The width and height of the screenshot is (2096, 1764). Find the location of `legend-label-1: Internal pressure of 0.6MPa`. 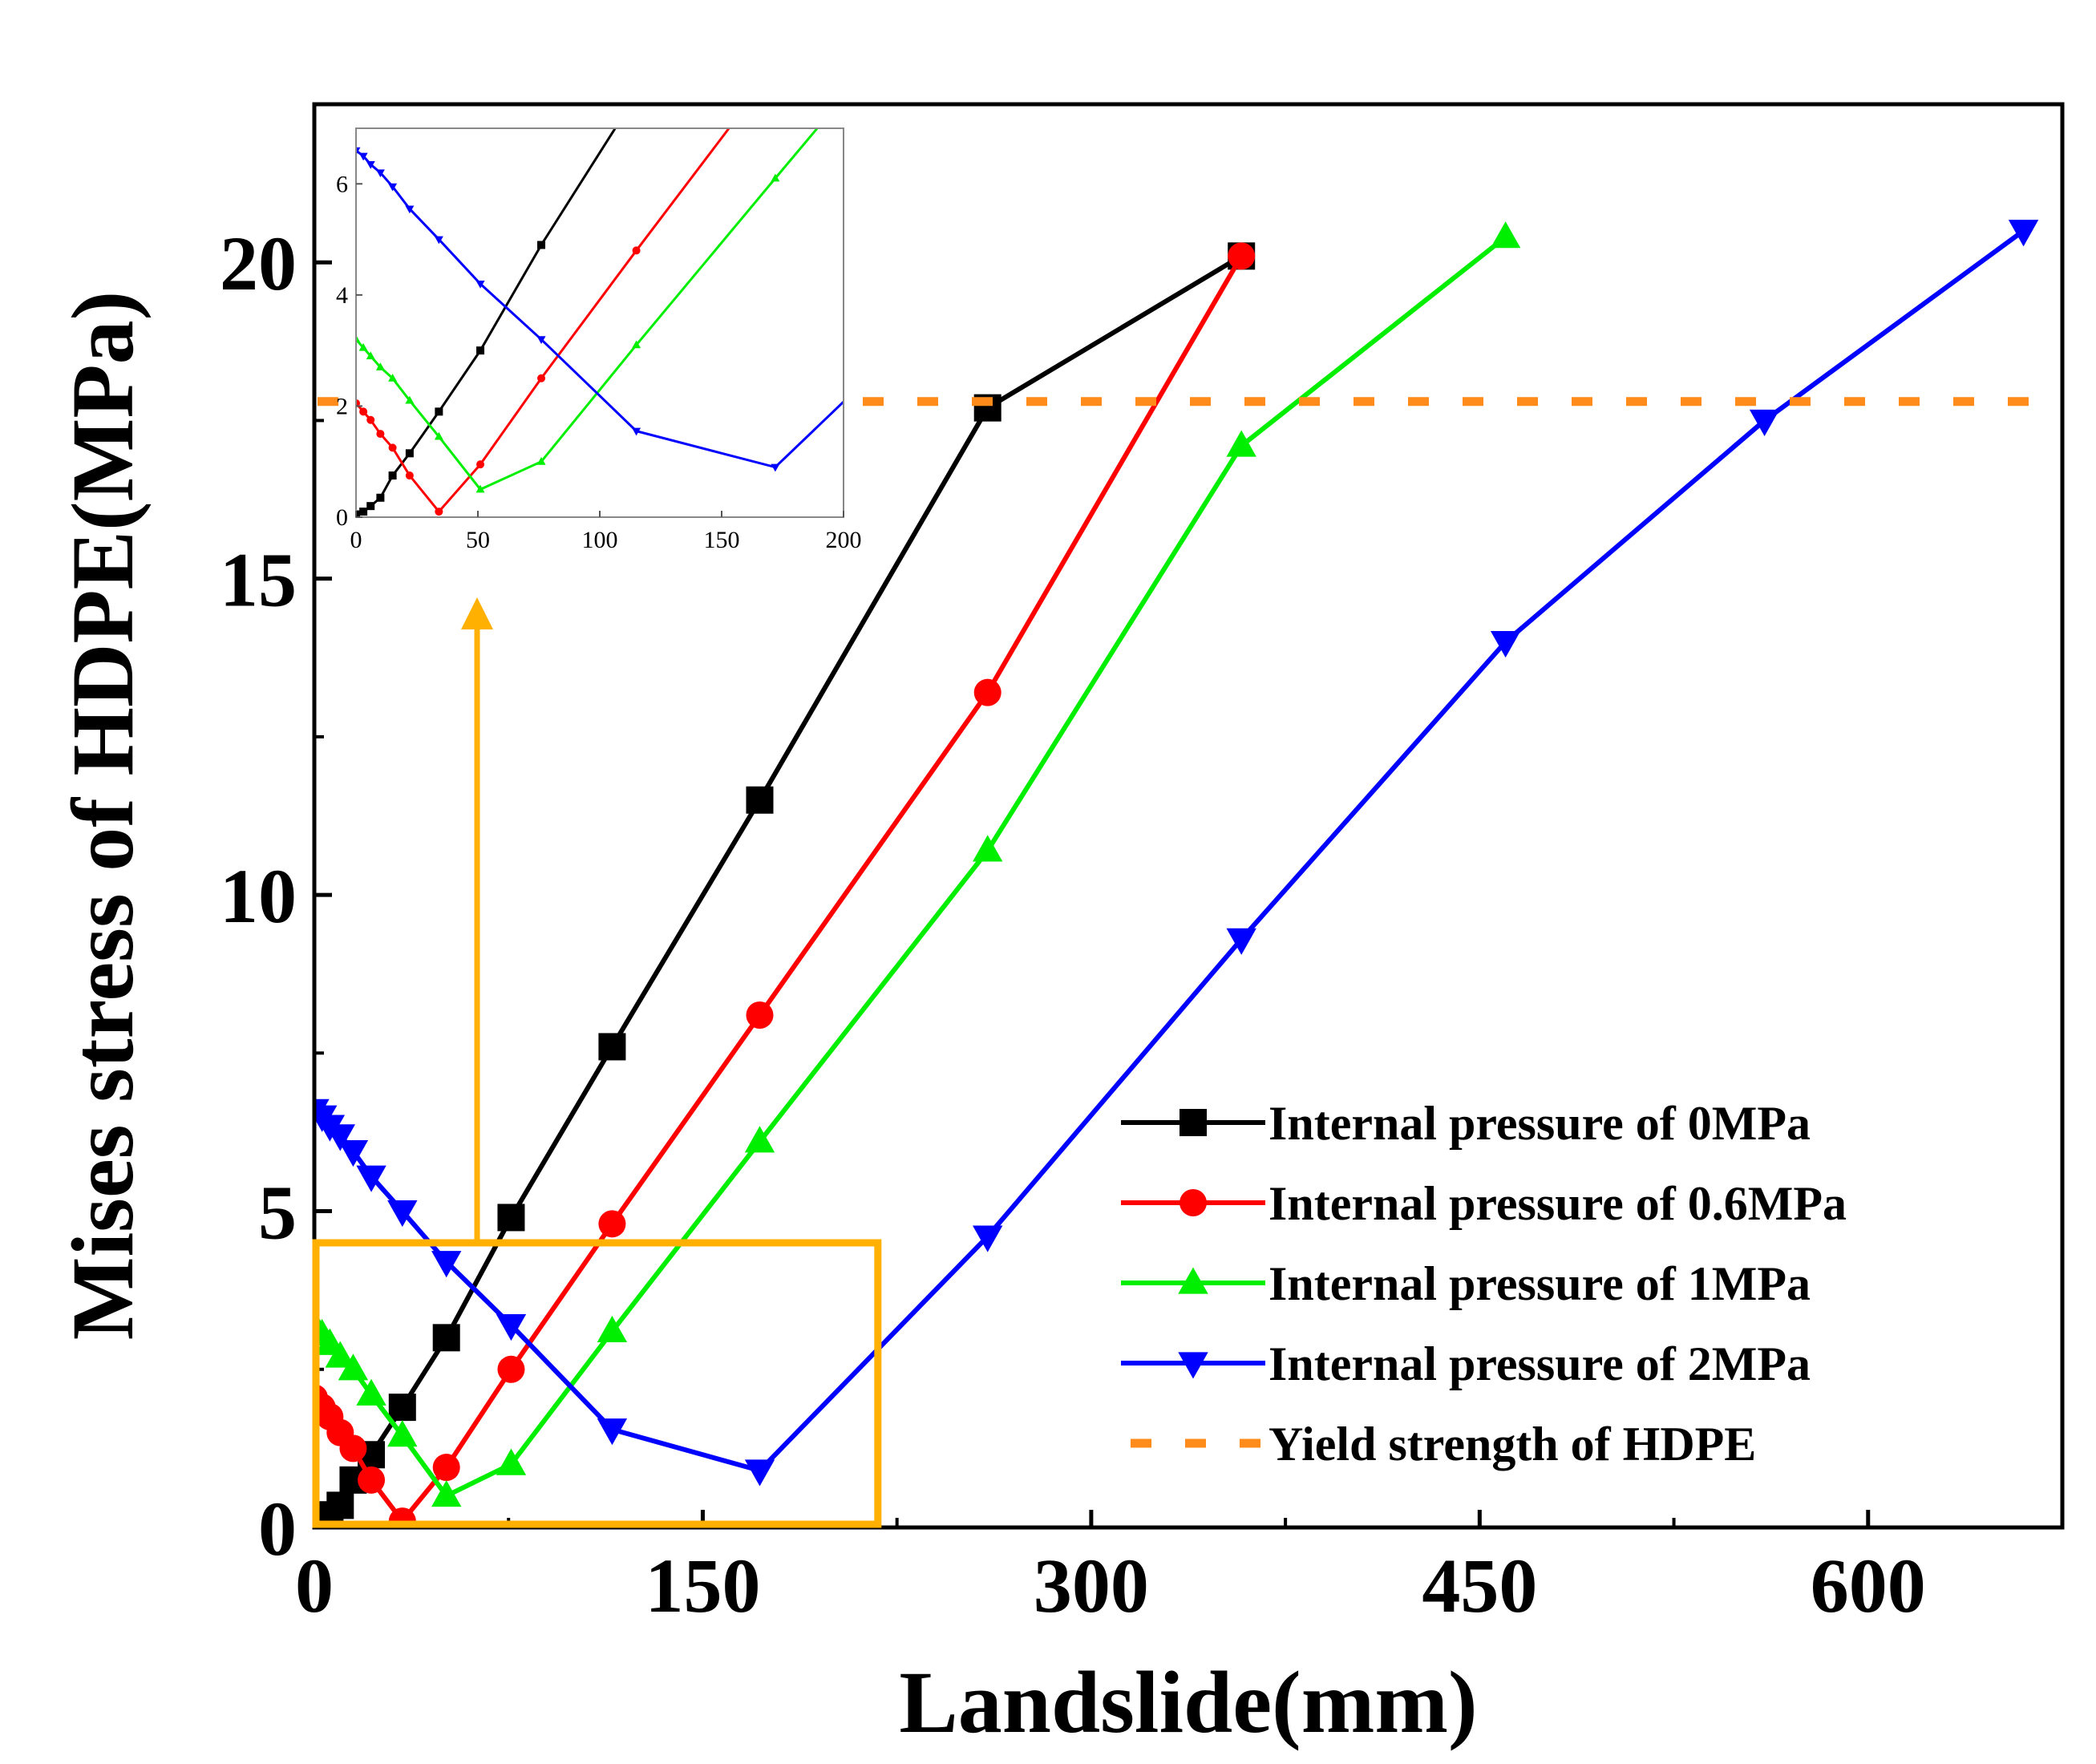

legend-label-1: Internal pressure of 0.6MPa is located at coordinates (1558, 1203).